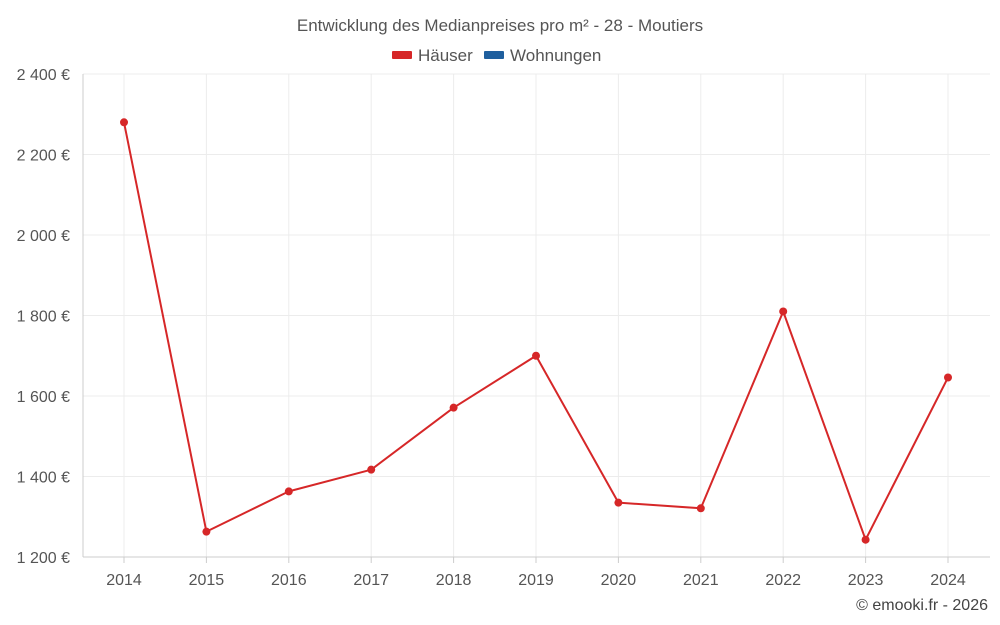 The height and width of the screenshot is (625, 1000). What do you see at coordinates (866, 580) in the screenshot?
I see `x-tick-label: 2023` at bounding box center [866, 580].